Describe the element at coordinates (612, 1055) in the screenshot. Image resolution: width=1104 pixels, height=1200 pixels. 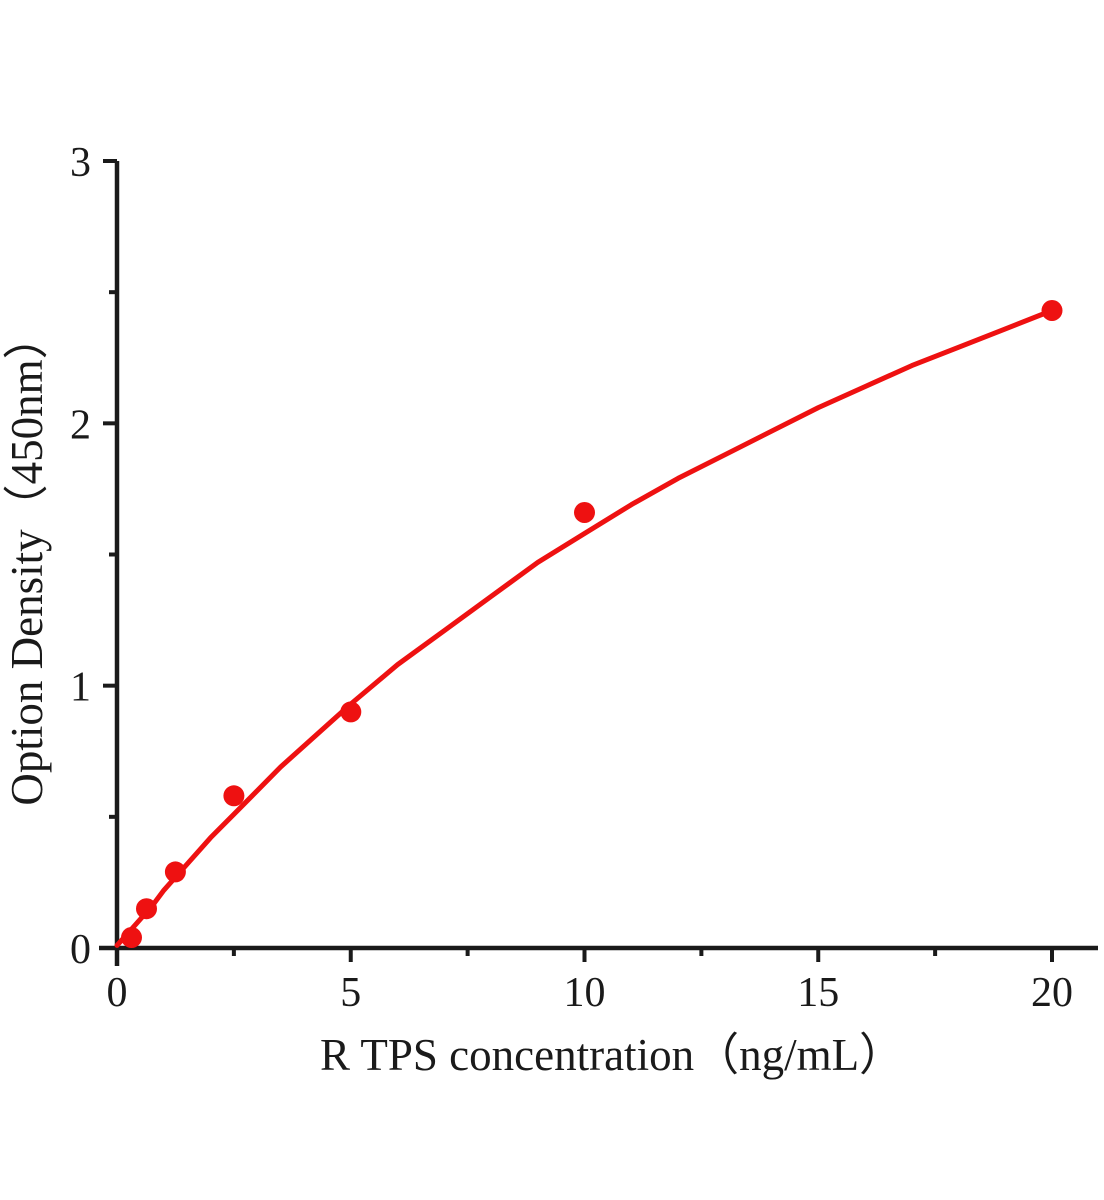
I see `x-axis-title: R TPS concentration（ng/mL）` at that location.